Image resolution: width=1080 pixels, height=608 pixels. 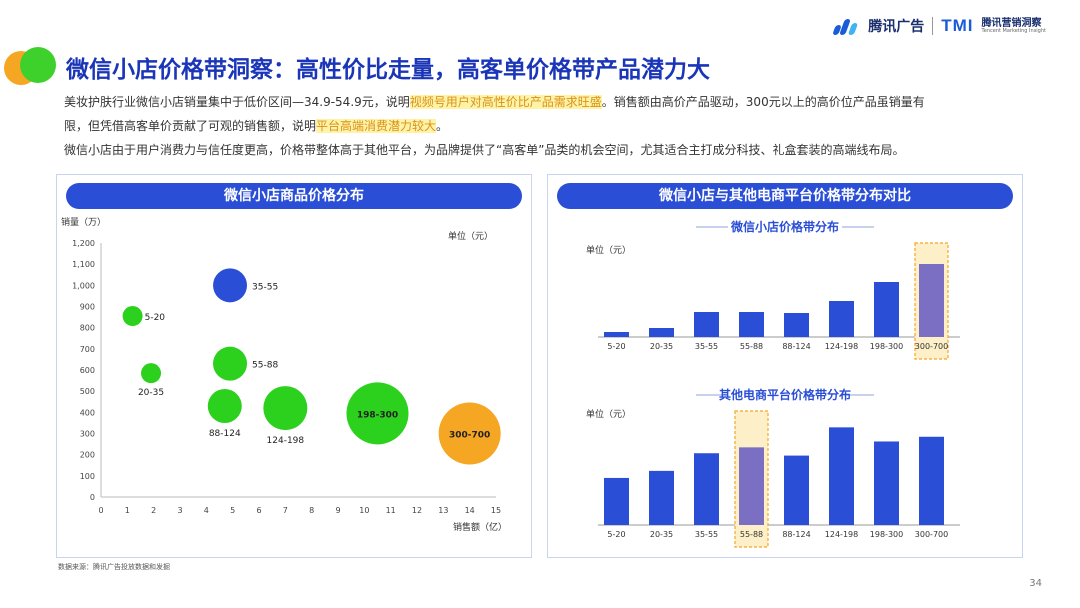 I want to click on y-tick-label: 500, so click(x=87, y=391).